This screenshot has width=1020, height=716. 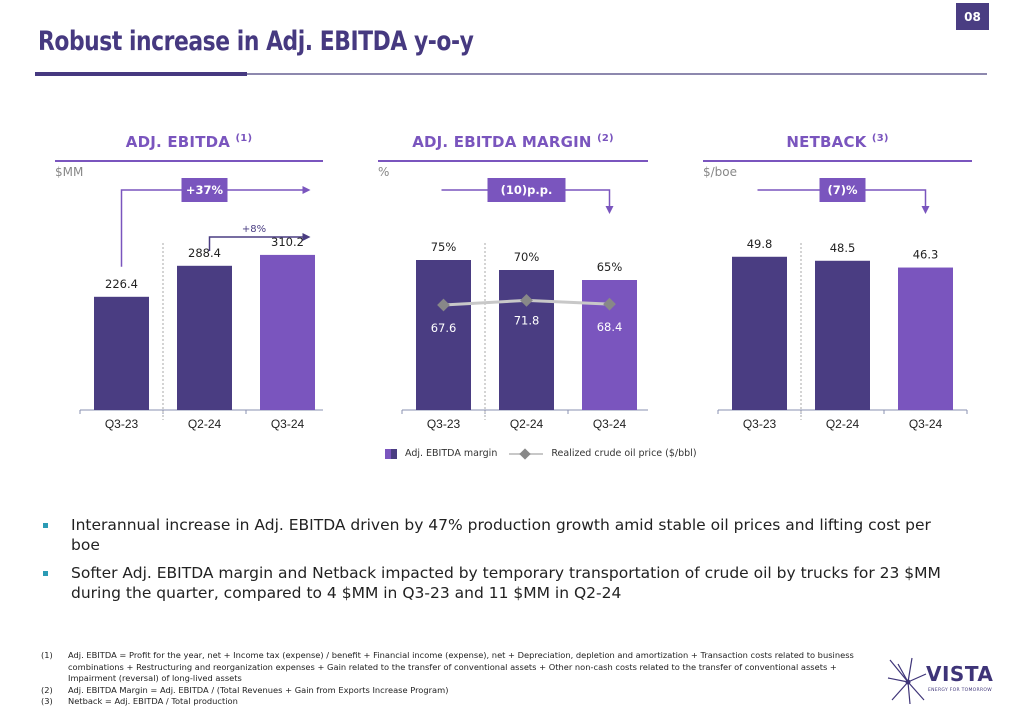 What do you see at coordinates (624, 453) in the screenshot?
I see `legend-line-label: Realized crude oil price ($/bbl)` at bounding box center [624, 453].